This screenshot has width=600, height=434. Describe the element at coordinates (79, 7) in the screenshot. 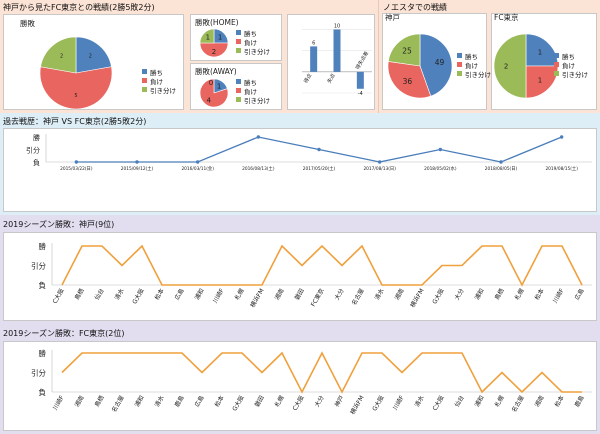

I see `head-to-head-title: 神戸から見たFC東京との戦績(2勝5敗2分)` at that location.